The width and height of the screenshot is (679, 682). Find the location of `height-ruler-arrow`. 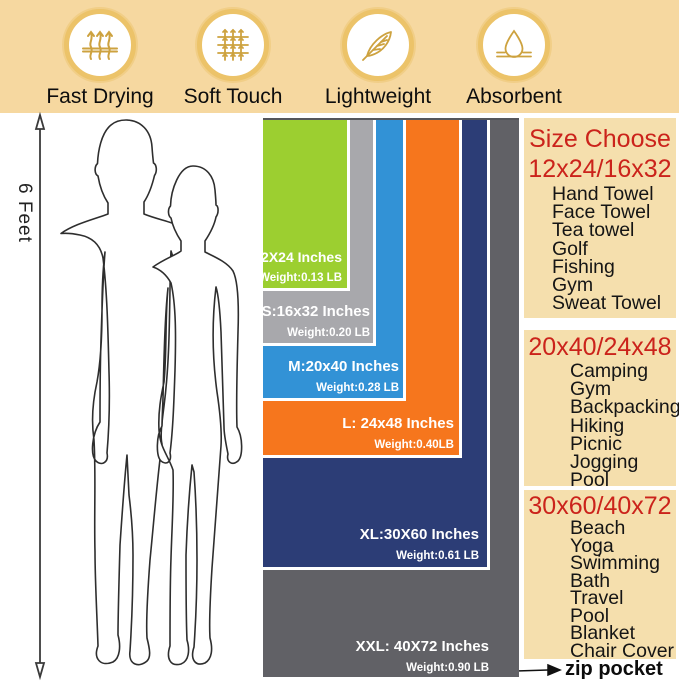

height-ruler-arrow is located at coordinates (40, 396).